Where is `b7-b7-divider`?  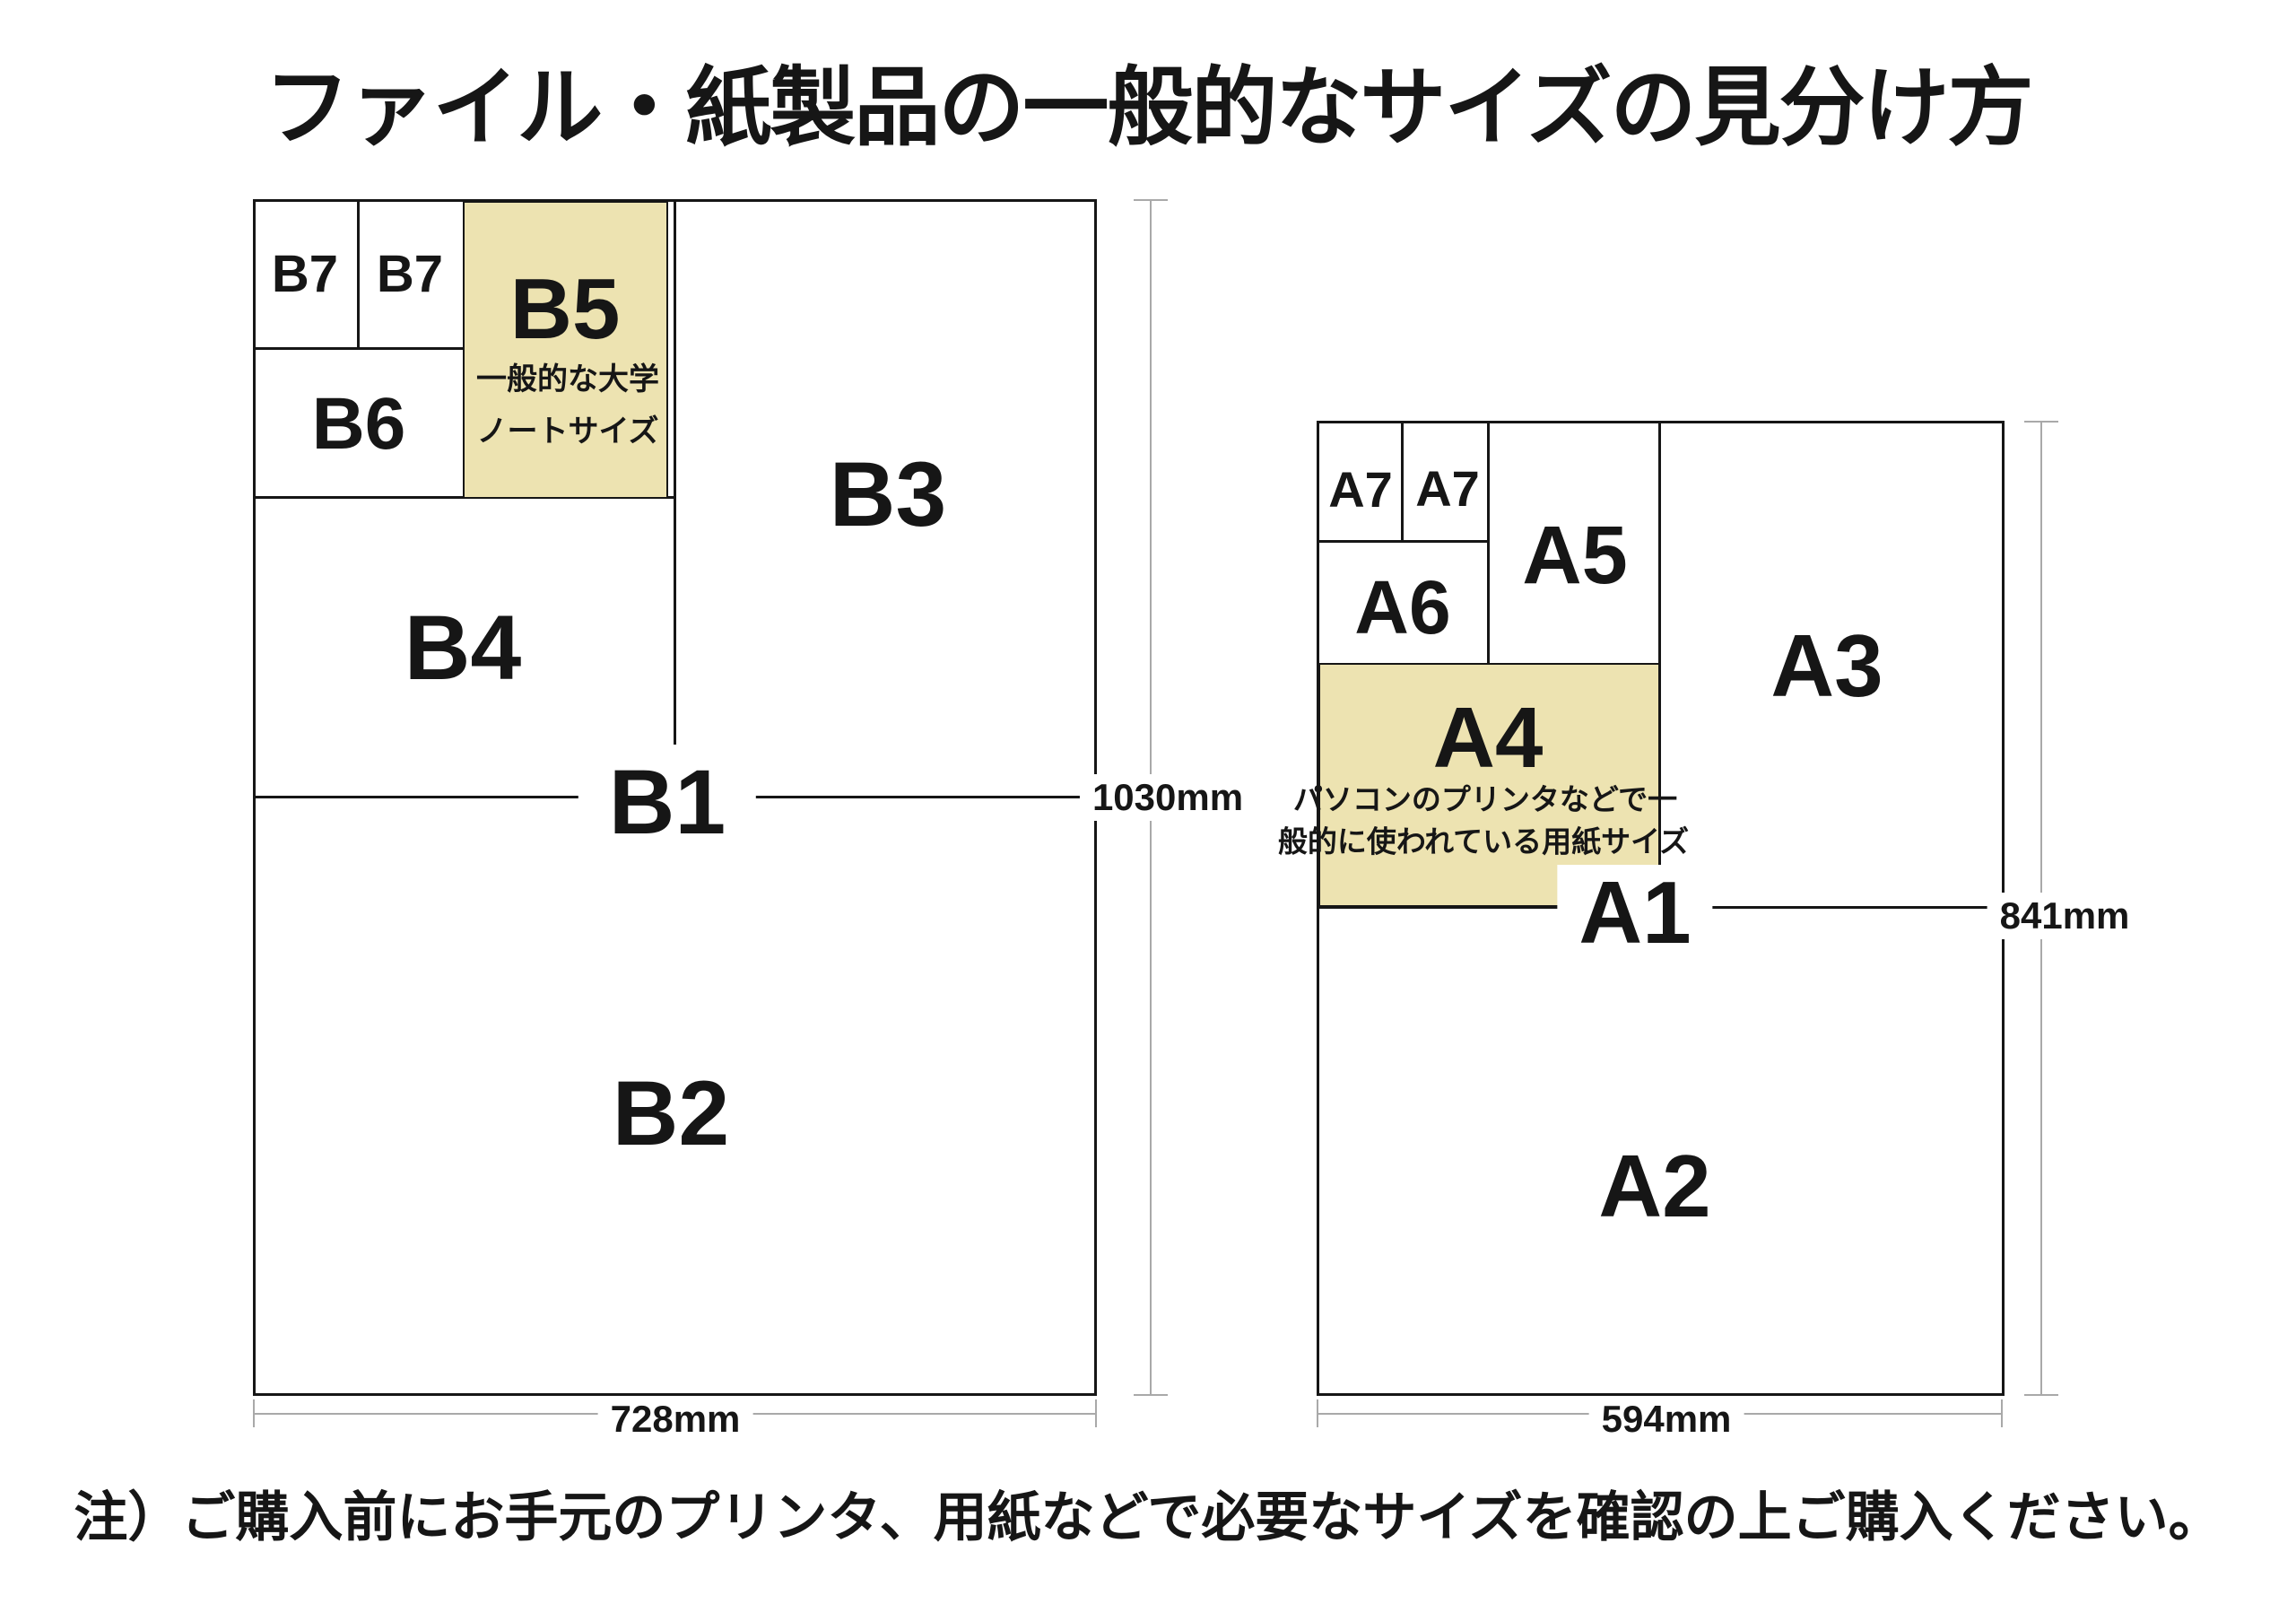
b7-b7-divider is located at coordinates (358, 274).